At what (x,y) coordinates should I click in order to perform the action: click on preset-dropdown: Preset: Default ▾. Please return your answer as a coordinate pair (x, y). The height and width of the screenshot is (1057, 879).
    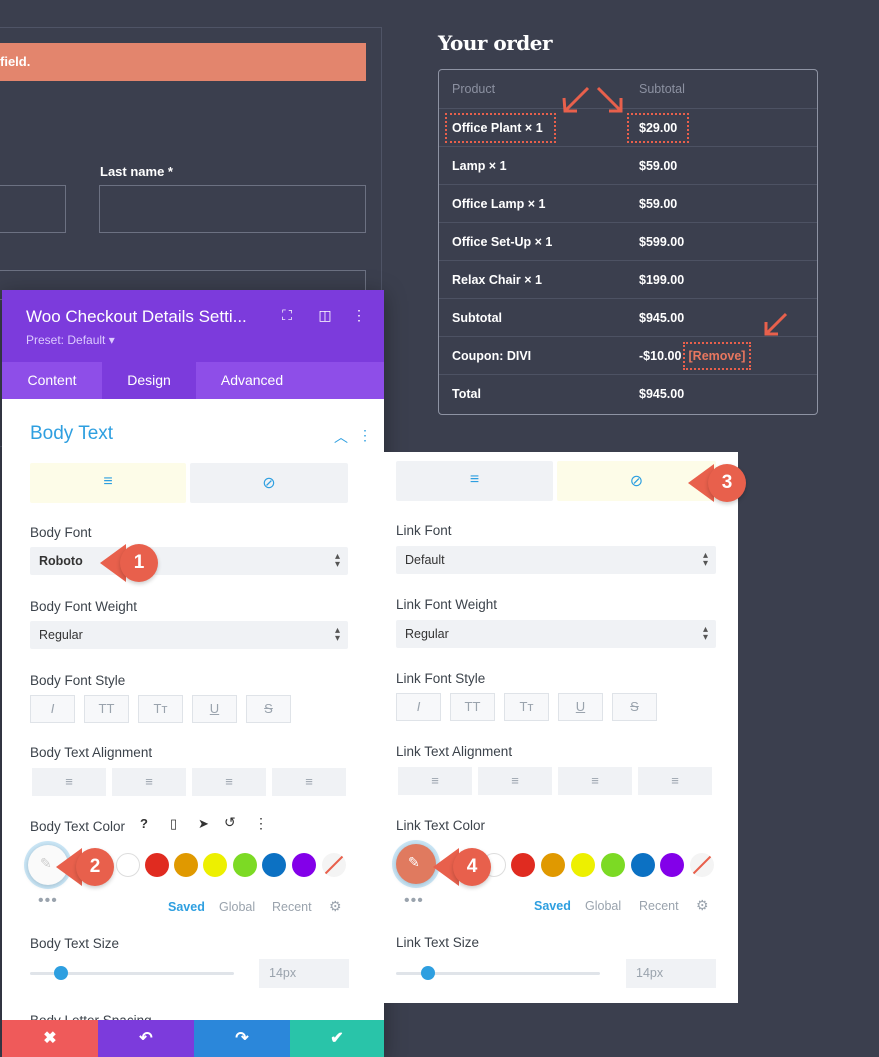
    Looking at the image, I should click on (70, 340).